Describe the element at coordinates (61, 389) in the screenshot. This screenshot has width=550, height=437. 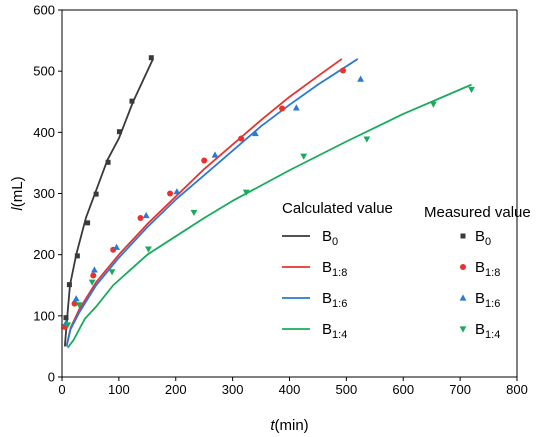
I see `x-tick-label: 0` at that location.